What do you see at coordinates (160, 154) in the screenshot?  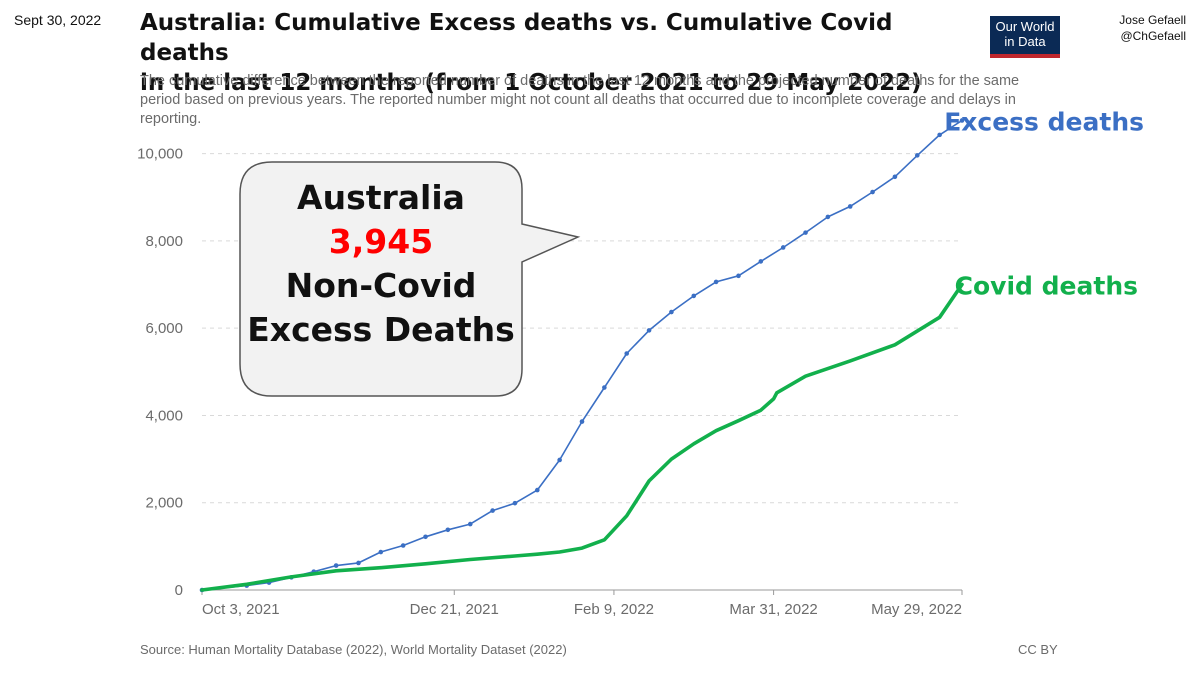 I see `y-tick-label: 10,000` at bounding box center [160, 154].